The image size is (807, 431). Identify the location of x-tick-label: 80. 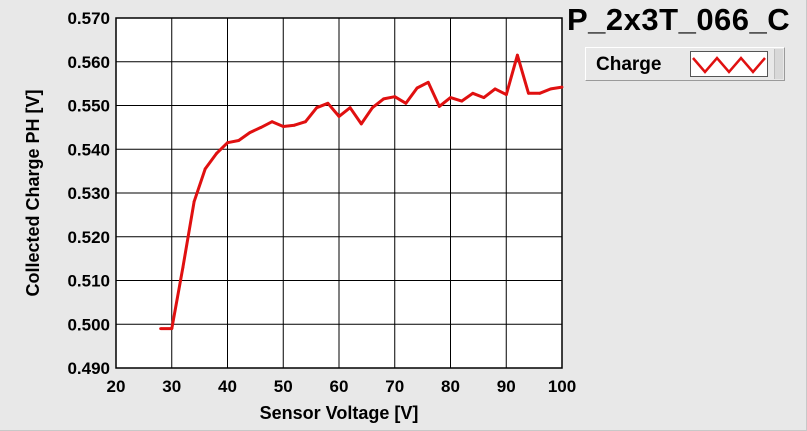
(450, 386).